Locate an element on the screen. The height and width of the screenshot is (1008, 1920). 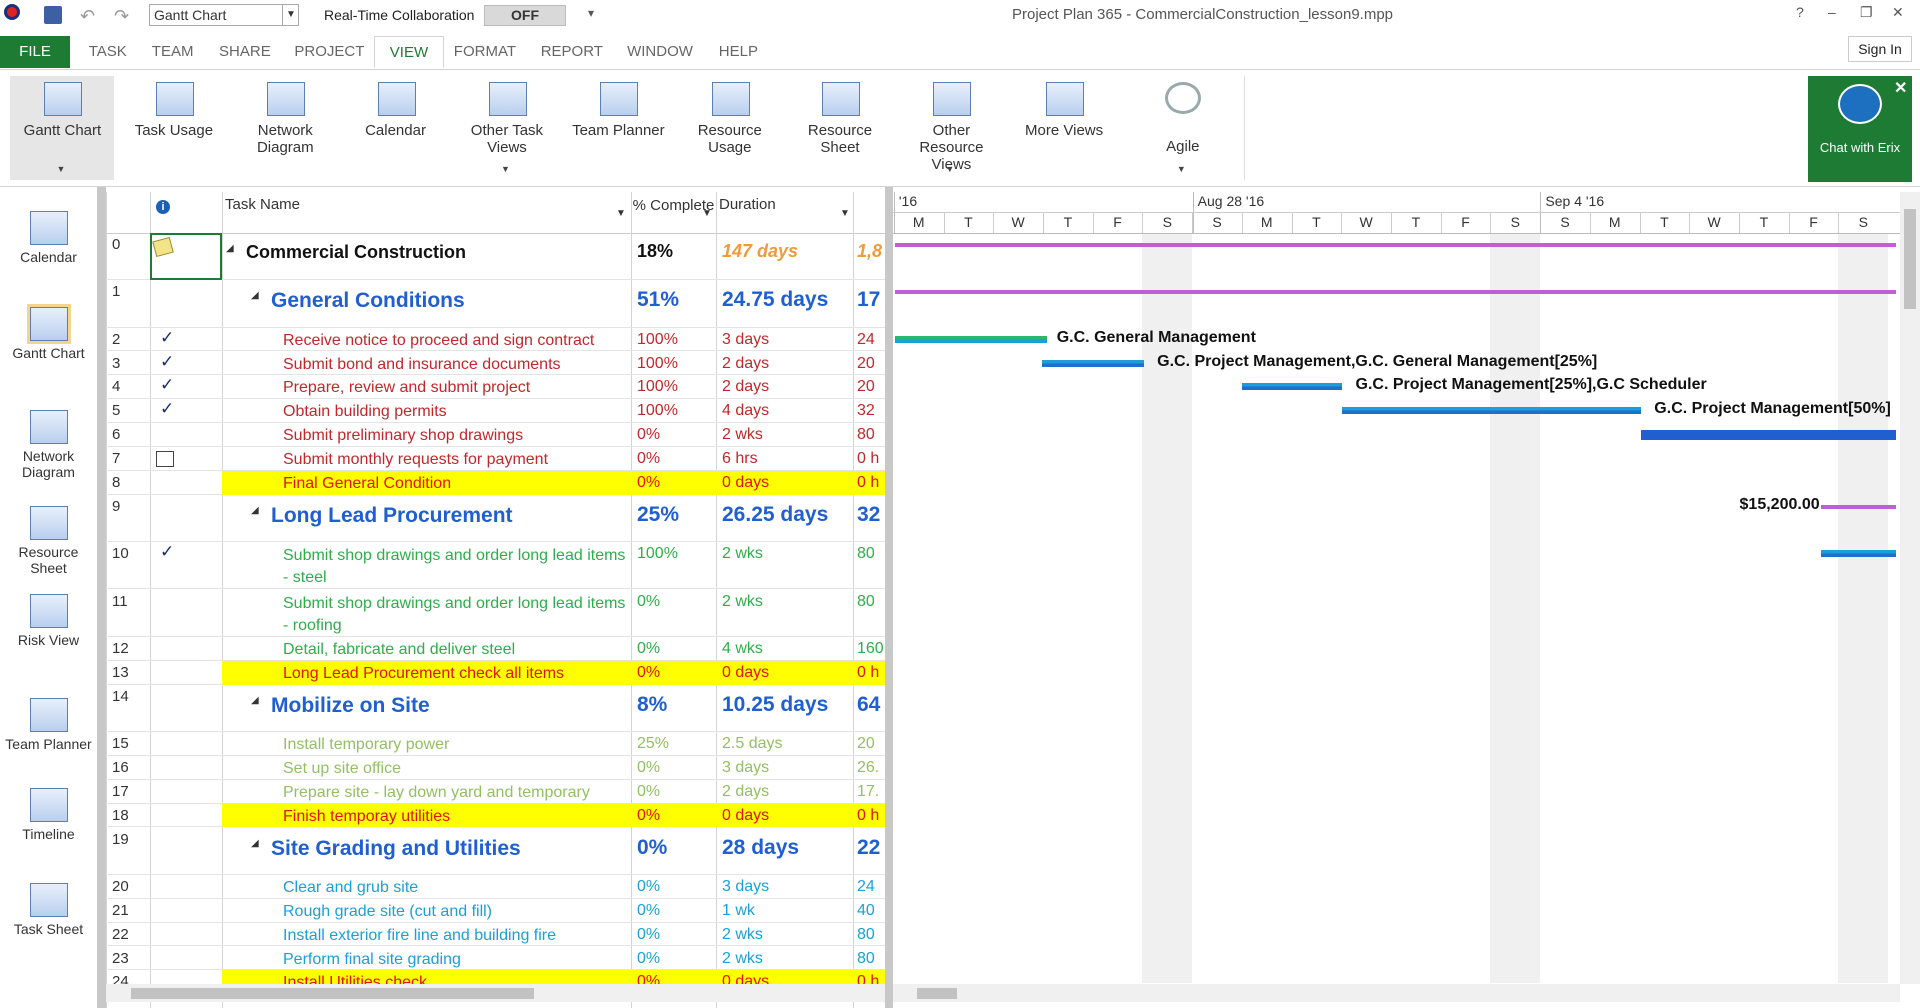
duration: 0 days is located at coordinates (746, 815).